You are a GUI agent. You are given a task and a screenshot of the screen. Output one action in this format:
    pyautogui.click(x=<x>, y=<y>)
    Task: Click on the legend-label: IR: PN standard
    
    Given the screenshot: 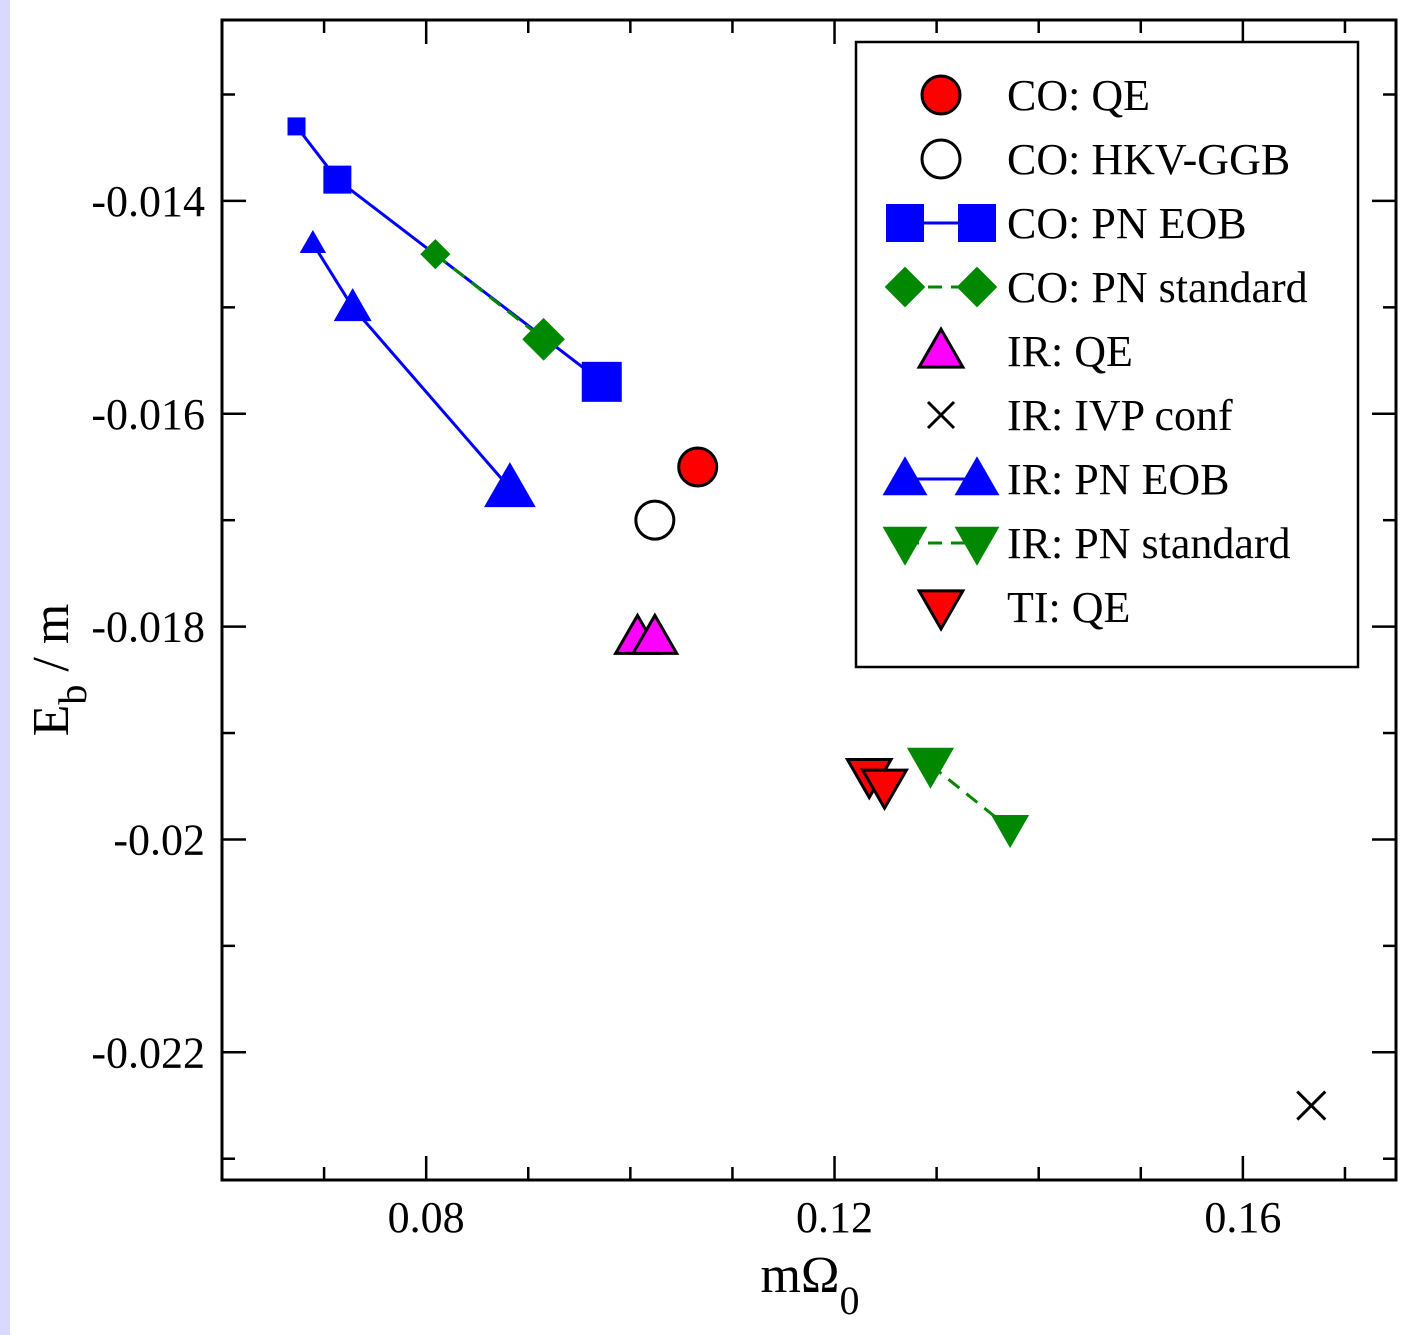 What is the action you would take?
    pyautogui.click(x=1149, y=543)
    